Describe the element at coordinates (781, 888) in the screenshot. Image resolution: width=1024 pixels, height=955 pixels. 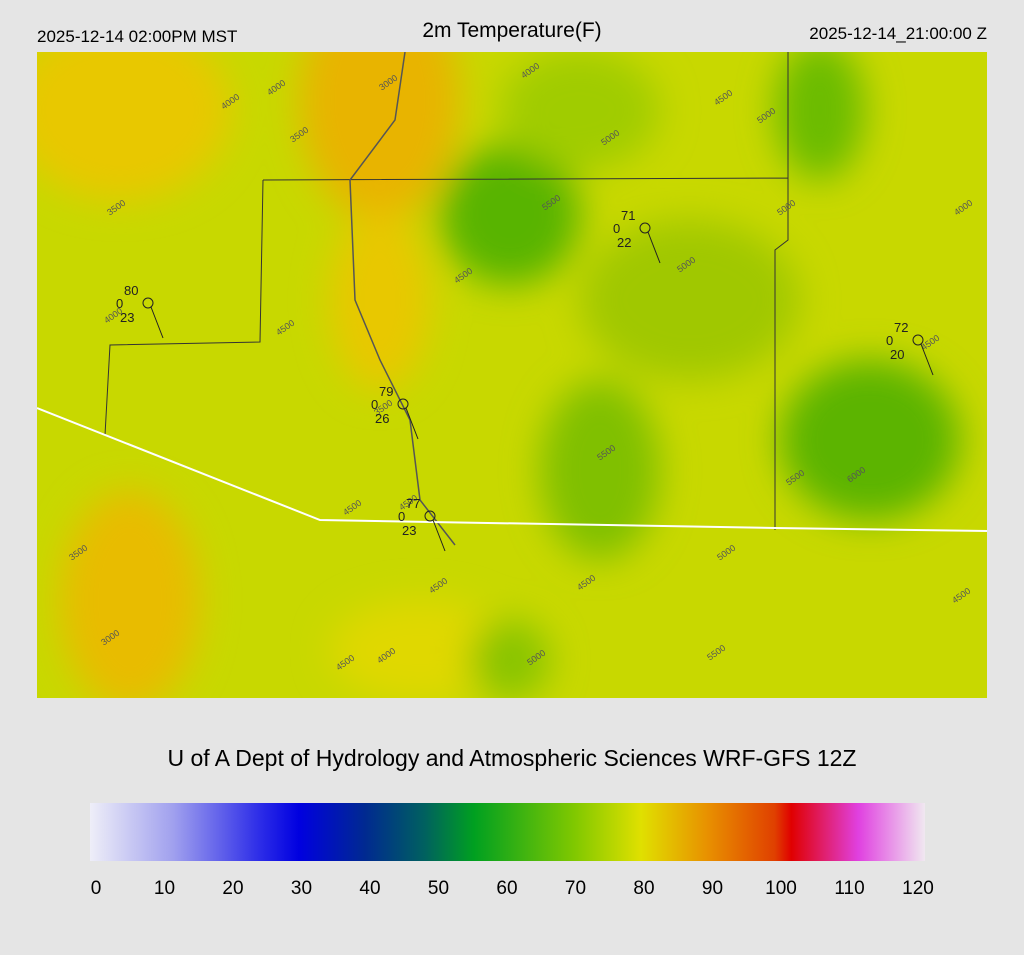
I see `colorbar-tick-label: 100` at that location.